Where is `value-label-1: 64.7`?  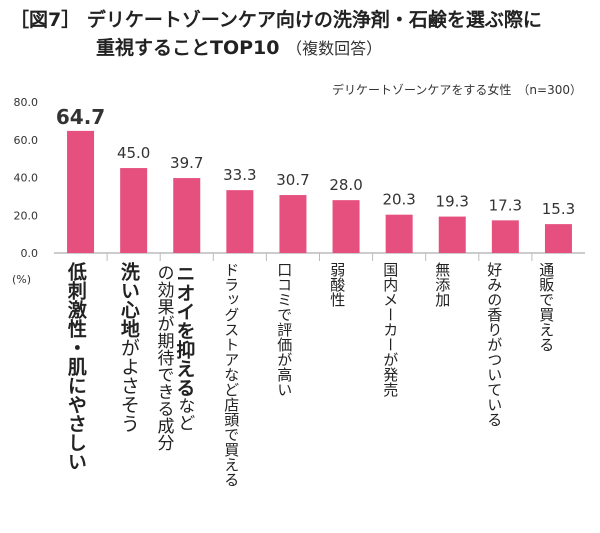
value-label-1: 64.7 is located at coordinates (80, 117).